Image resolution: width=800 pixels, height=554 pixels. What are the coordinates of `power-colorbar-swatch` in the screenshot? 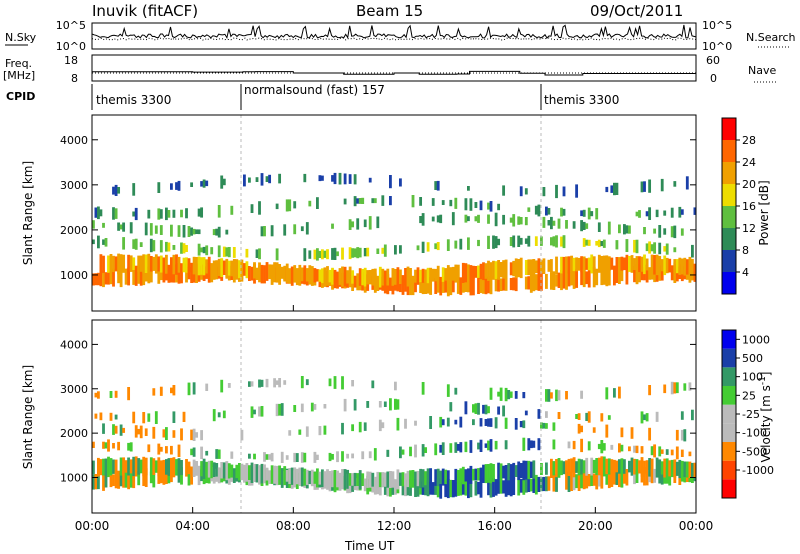 It's located at (729, 217).